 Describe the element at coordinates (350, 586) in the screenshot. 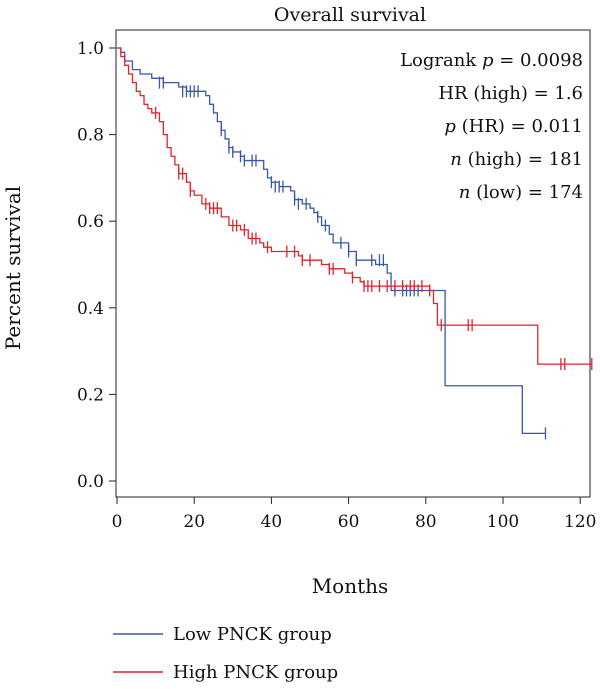

I see `x-axis-label: Months` at that location.